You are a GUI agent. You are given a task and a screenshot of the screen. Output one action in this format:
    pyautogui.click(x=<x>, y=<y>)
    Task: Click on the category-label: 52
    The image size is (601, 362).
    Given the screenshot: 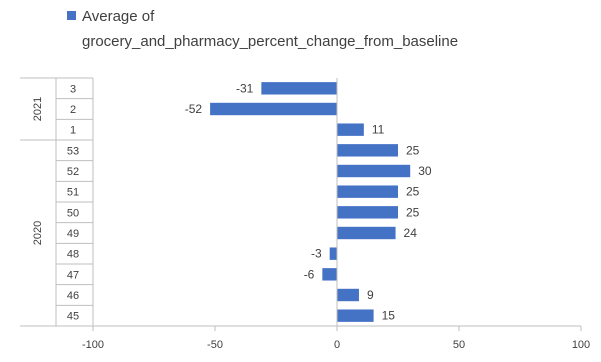 What is the action you would take?
    pyautogui.click(x=73, y=172)
    